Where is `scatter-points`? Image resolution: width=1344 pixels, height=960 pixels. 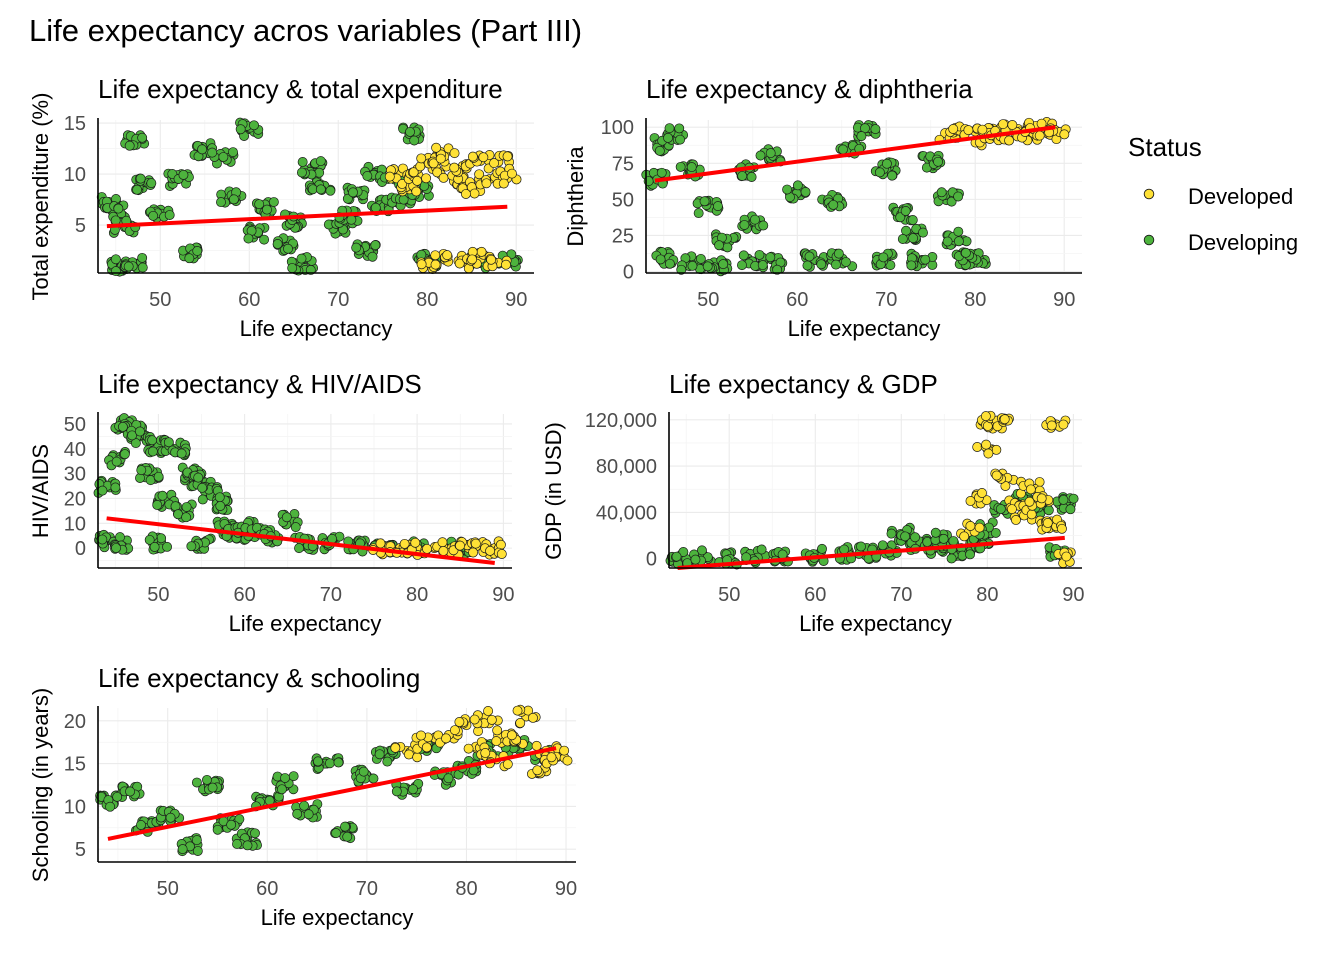 scatter-points is located at coordinates (856, 197).